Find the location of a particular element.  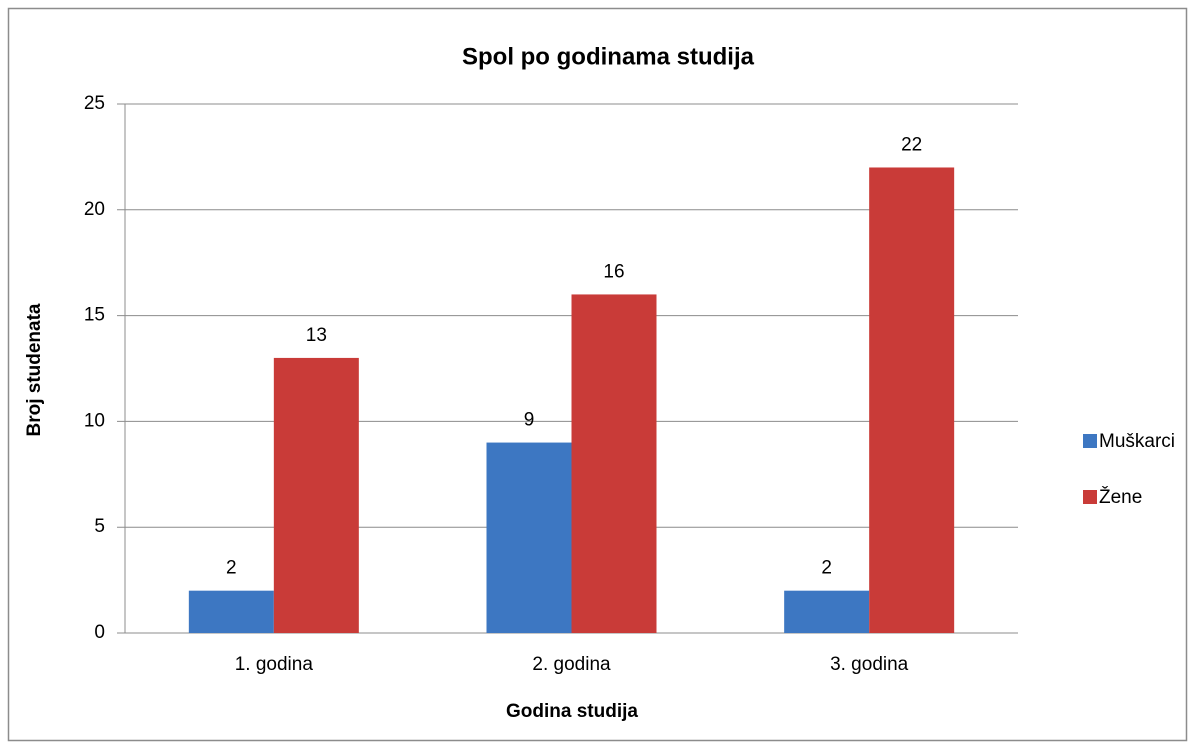

x-axis-label: Godina studija is located at coordinates (572, 711).